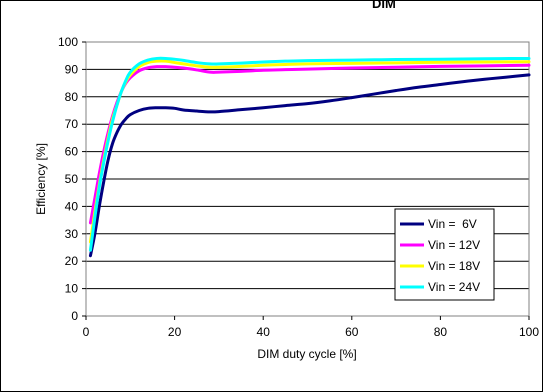  I want to click on x-axis-title: DIM duty cycle [%], so click(306, 354).